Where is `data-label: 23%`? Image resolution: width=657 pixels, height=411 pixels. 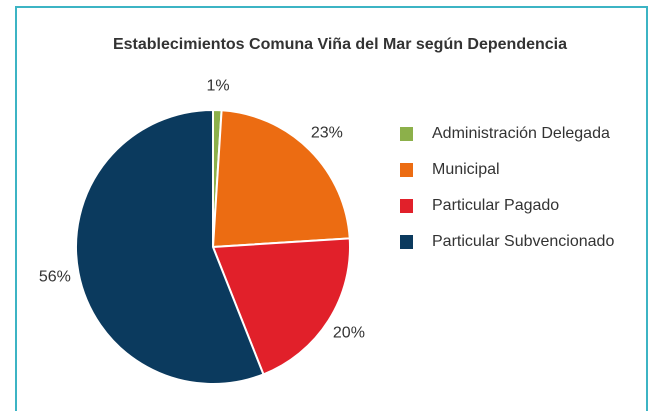
data-label: 23% is located at coordinates (327, 132).